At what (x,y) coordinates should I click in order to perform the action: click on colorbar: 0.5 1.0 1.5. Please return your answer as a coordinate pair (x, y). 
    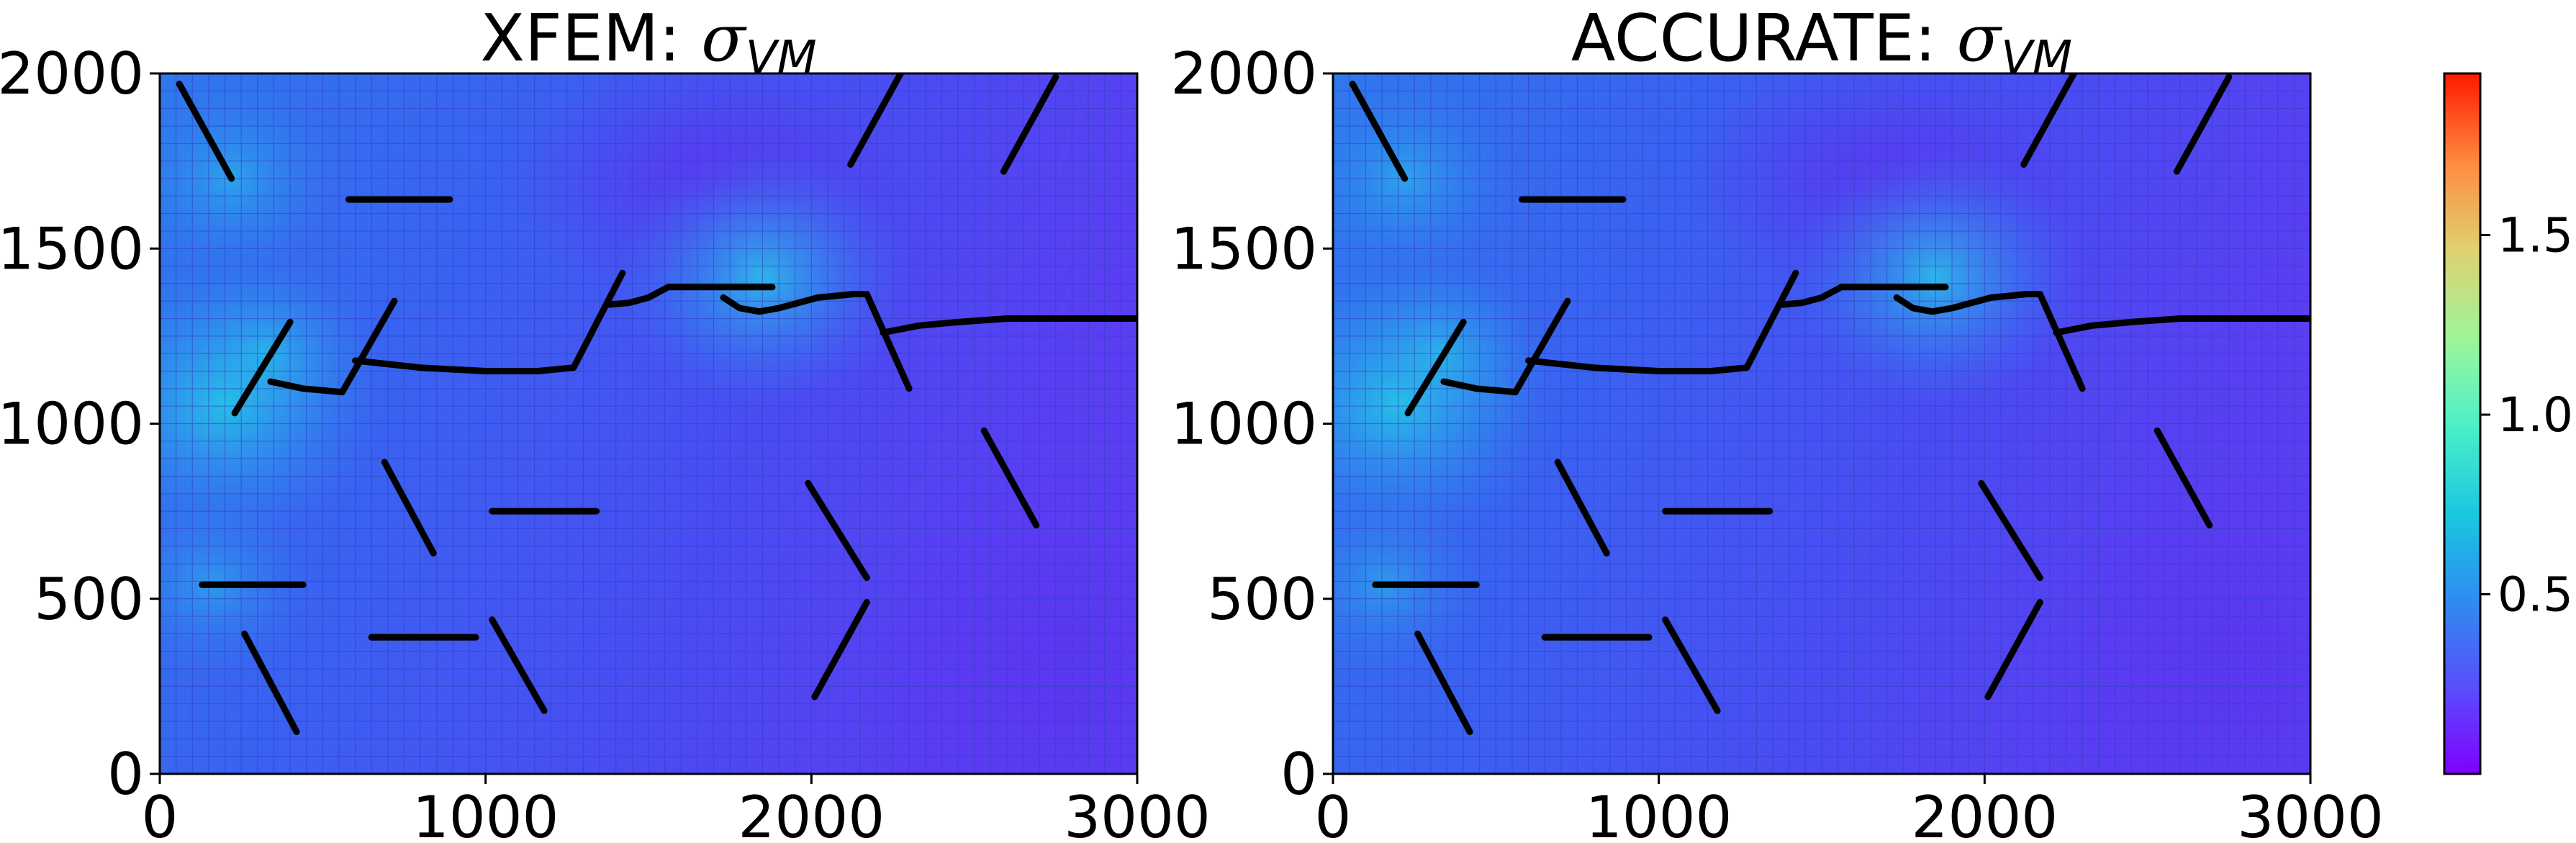
    Looking at the image, I should click on (2508, 423).